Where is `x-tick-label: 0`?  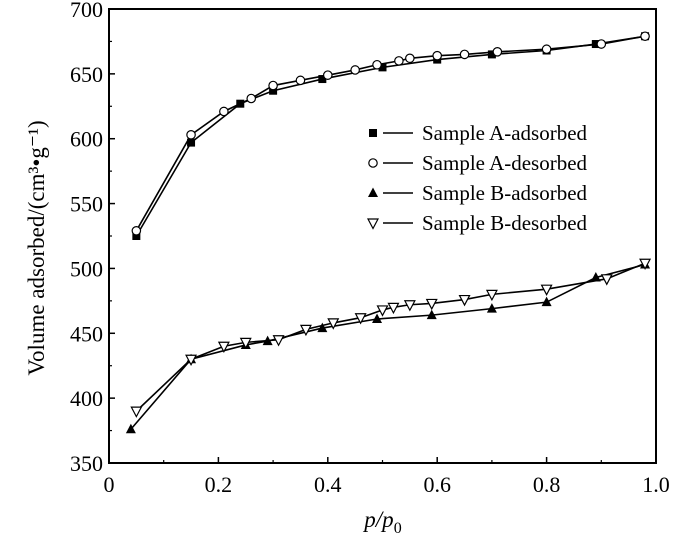 x-tick-label: 0 is located at coordinates (109, 484).